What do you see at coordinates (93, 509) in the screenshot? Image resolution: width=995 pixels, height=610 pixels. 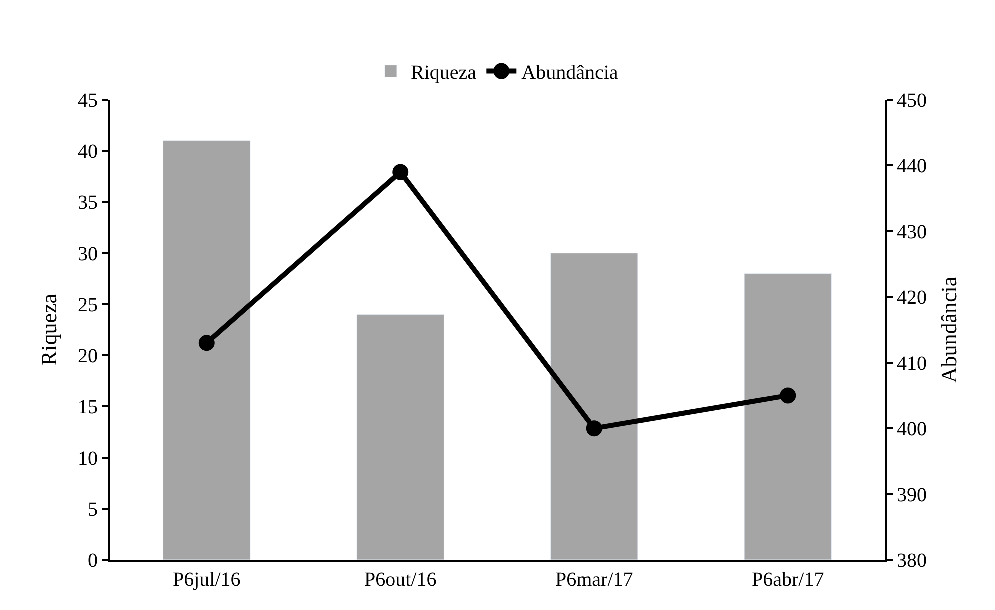 I see `y-tick-label: 5` at bounding box center [93, 509].